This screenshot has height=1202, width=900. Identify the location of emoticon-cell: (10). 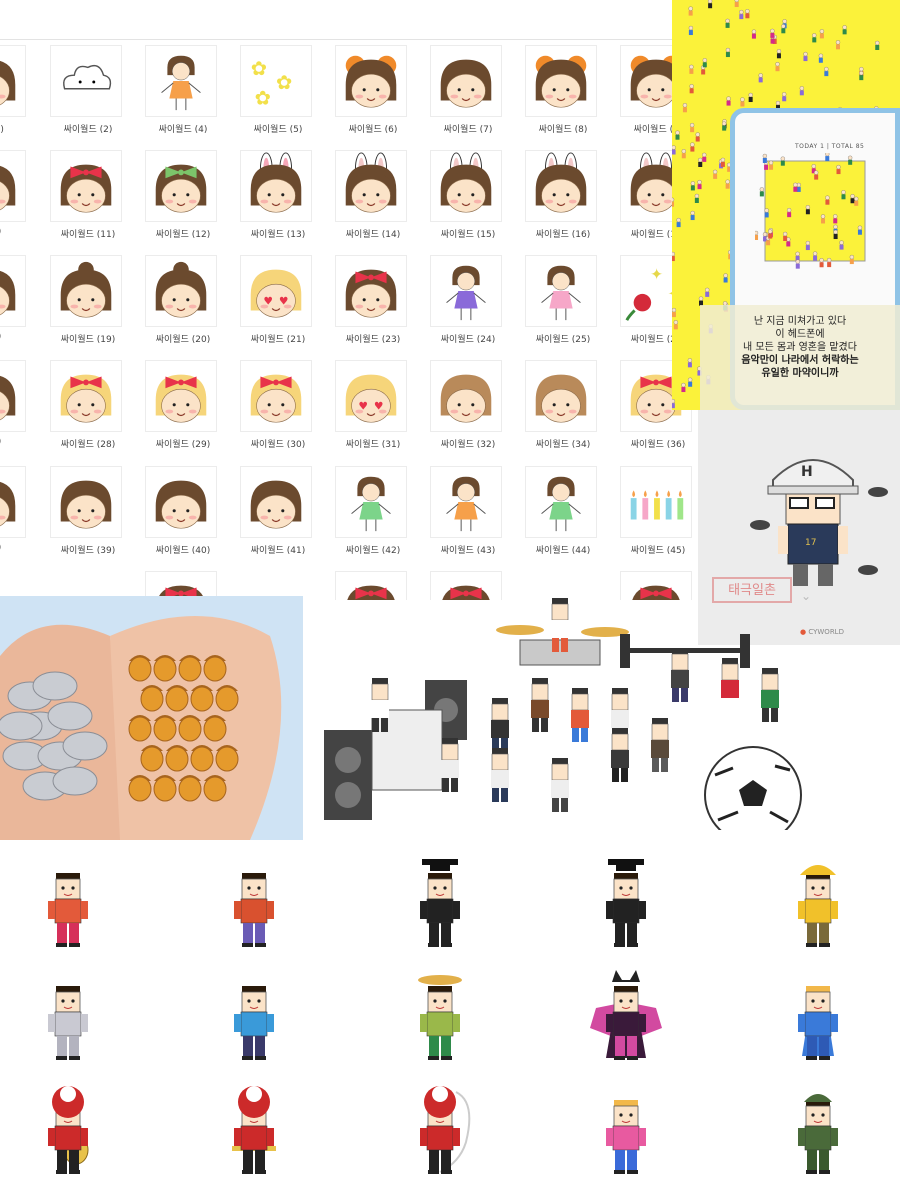
(16, 200).